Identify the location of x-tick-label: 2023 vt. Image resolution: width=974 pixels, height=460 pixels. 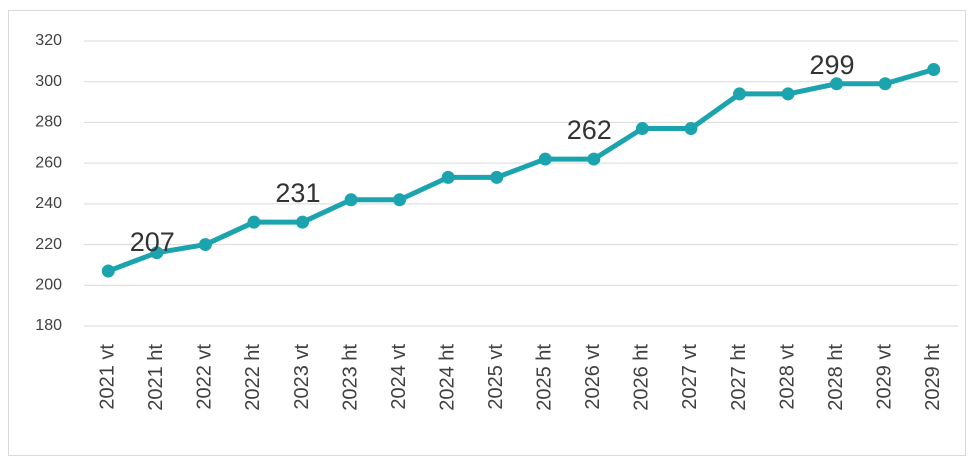
(302, 377).